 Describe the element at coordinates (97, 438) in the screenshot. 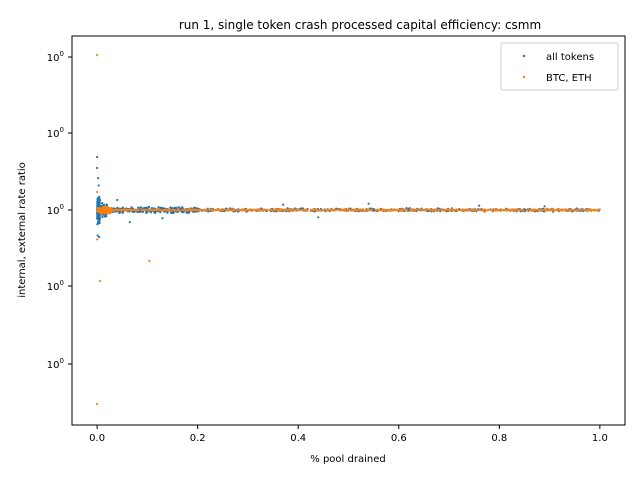

I see `x-tick-label: 0.0` at that location.